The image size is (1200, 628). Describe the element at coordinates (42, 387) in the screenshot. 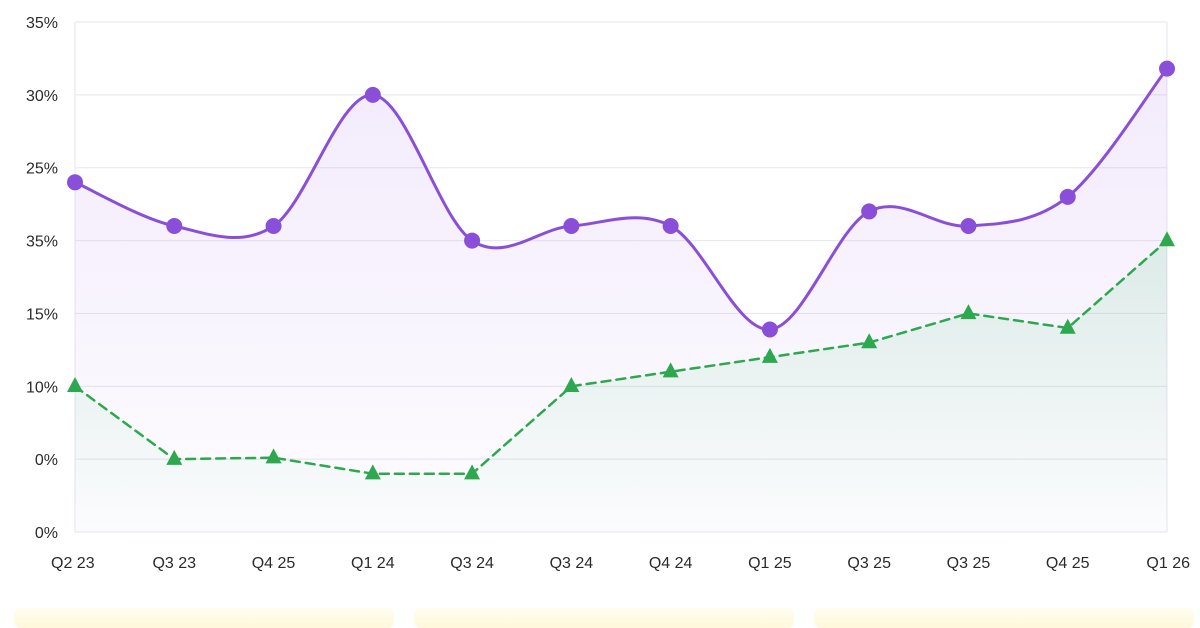

I see `y-tick-label: 10%` at that location.